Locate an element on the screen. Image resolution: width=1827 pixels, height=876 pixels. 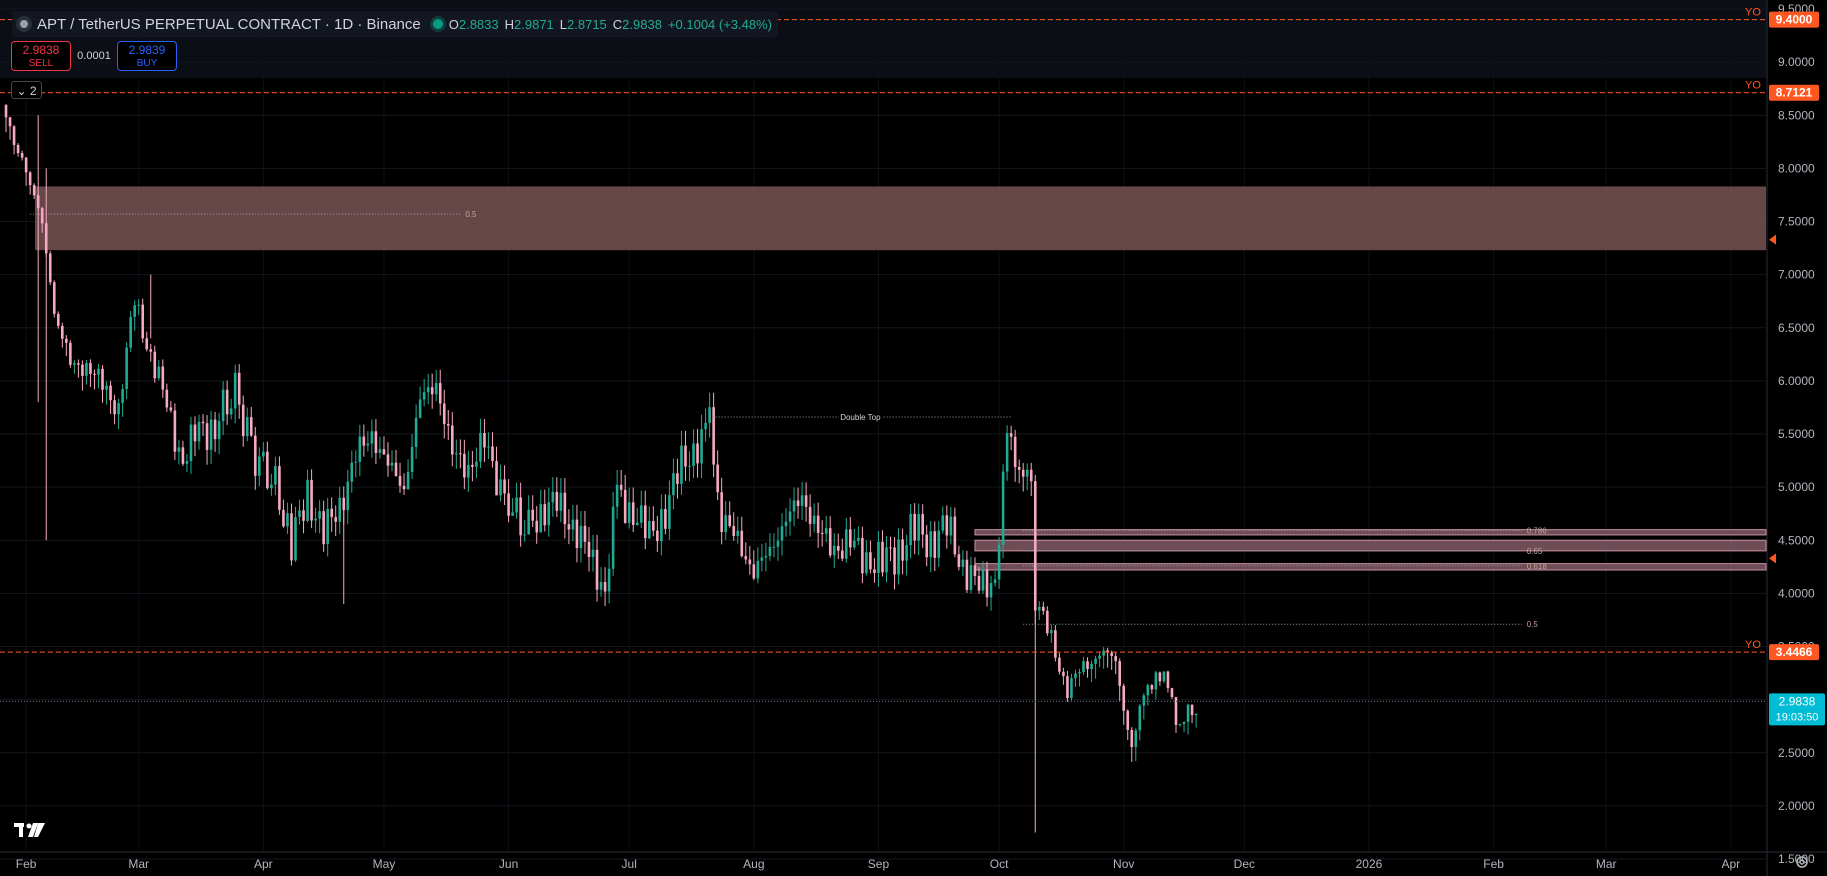
buy-button: 2.9839 BUY is located at coordinates (147, 56).